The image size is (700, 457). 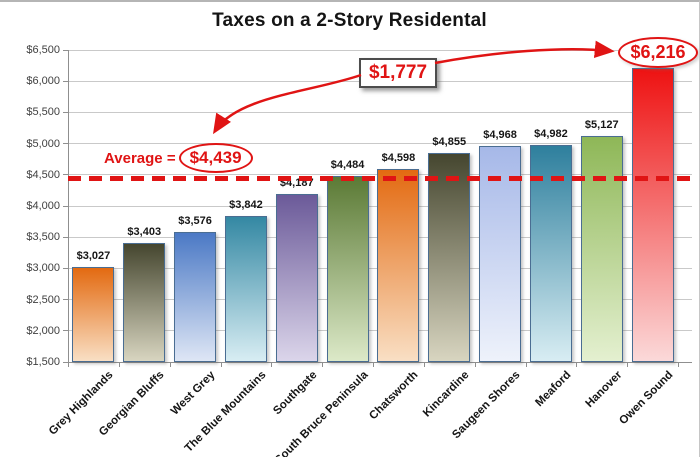 I want to click on bar-value-label: $3,403, so click(x=144, y=232).